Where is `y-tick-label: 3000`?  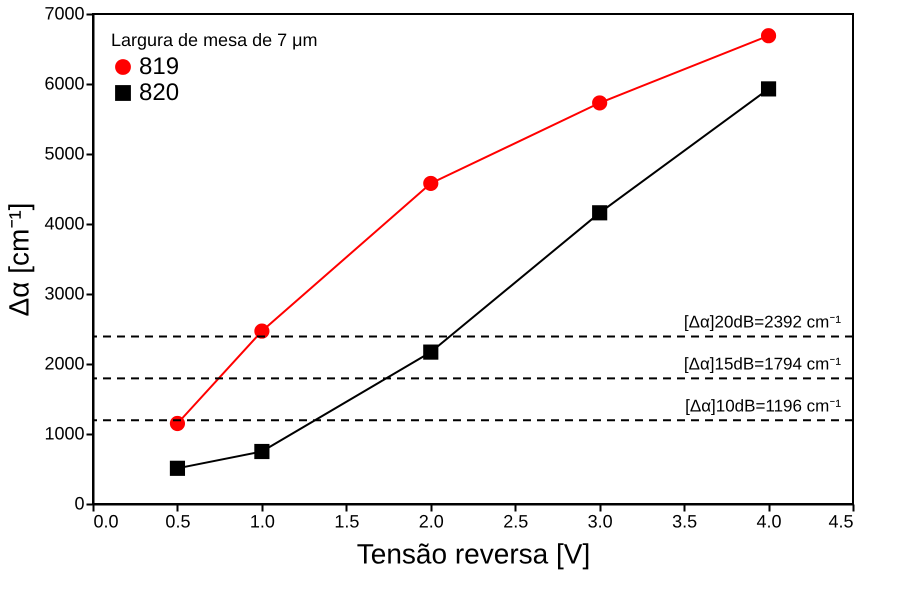 y-tick-label: 3000 is located at coordinates (64, 294).